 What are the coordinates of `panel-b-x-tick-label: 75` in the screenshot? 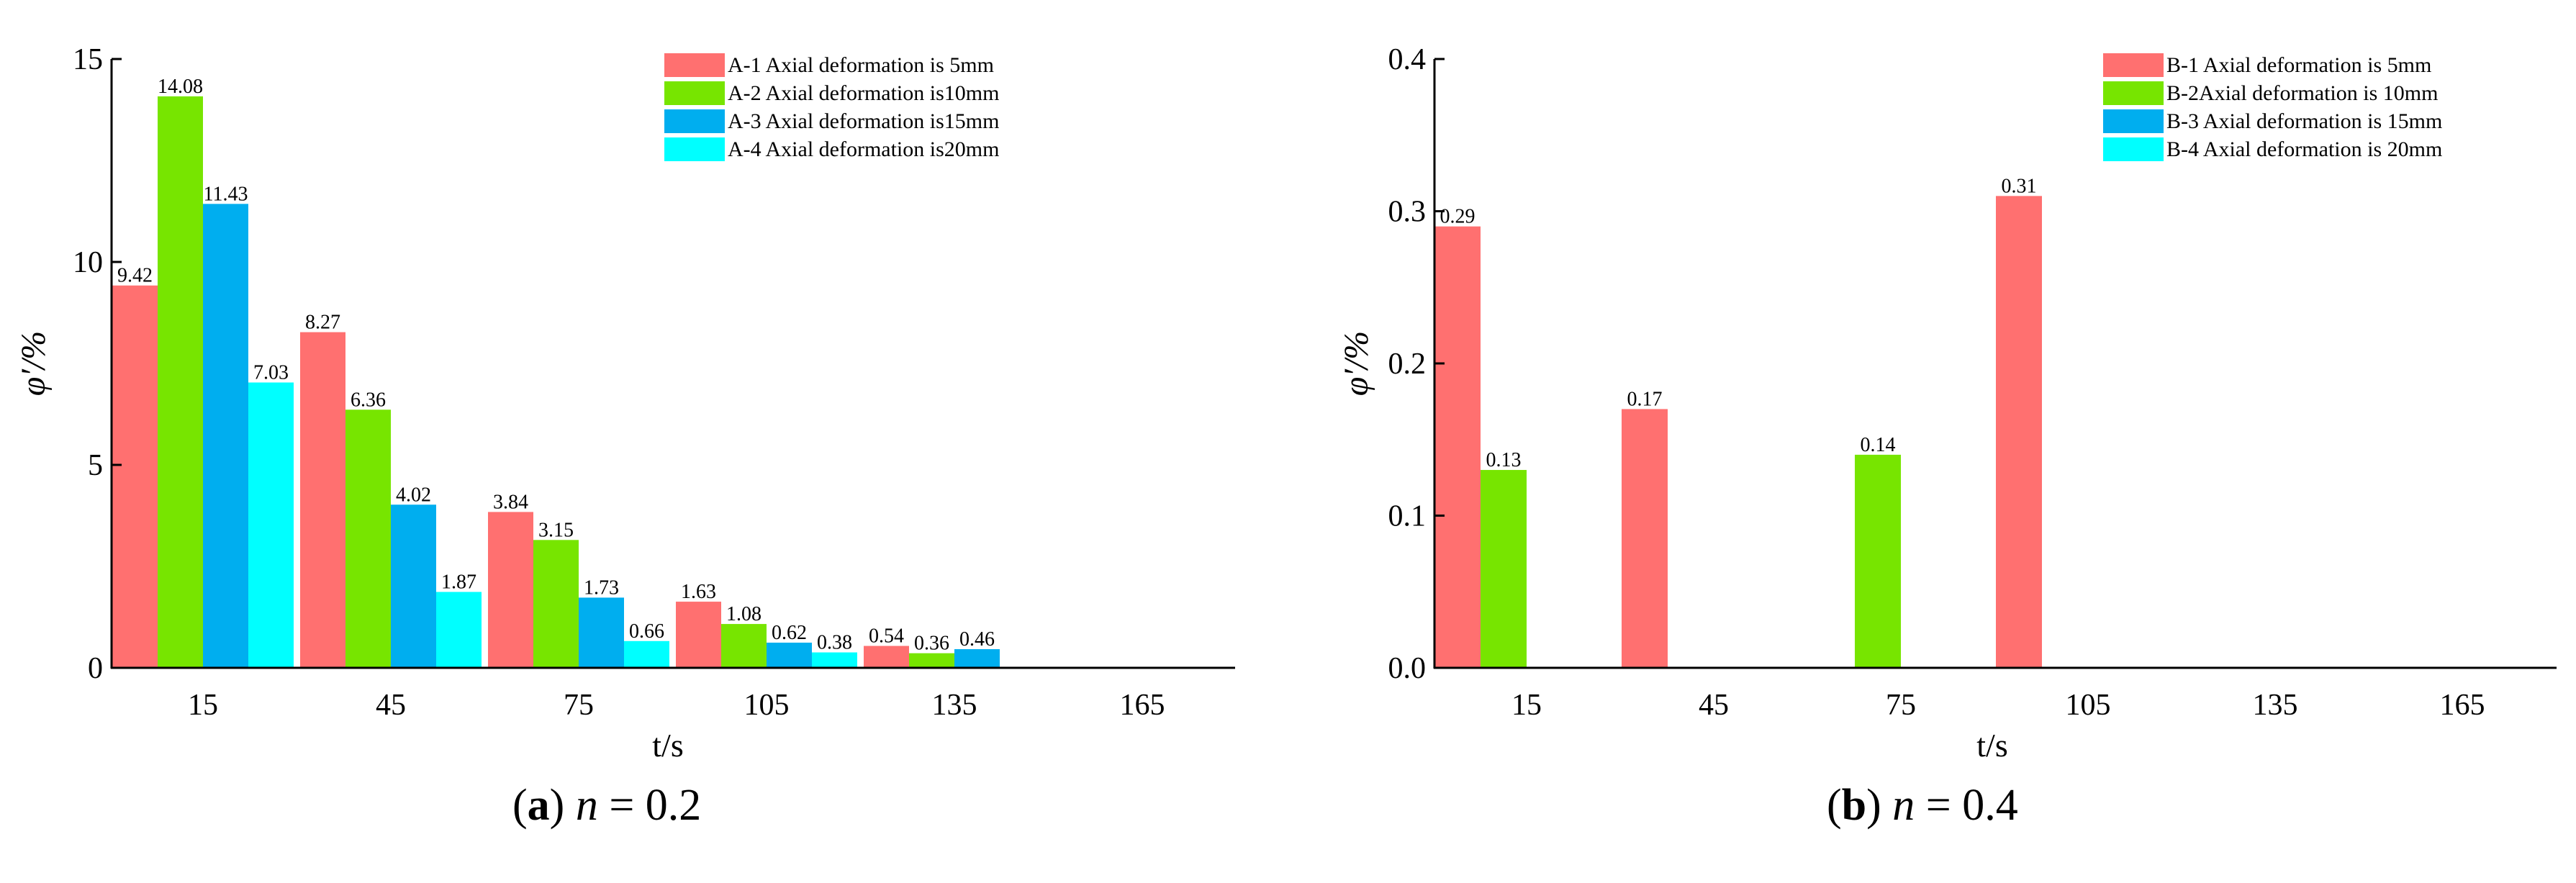 It's located at (1901, 706).